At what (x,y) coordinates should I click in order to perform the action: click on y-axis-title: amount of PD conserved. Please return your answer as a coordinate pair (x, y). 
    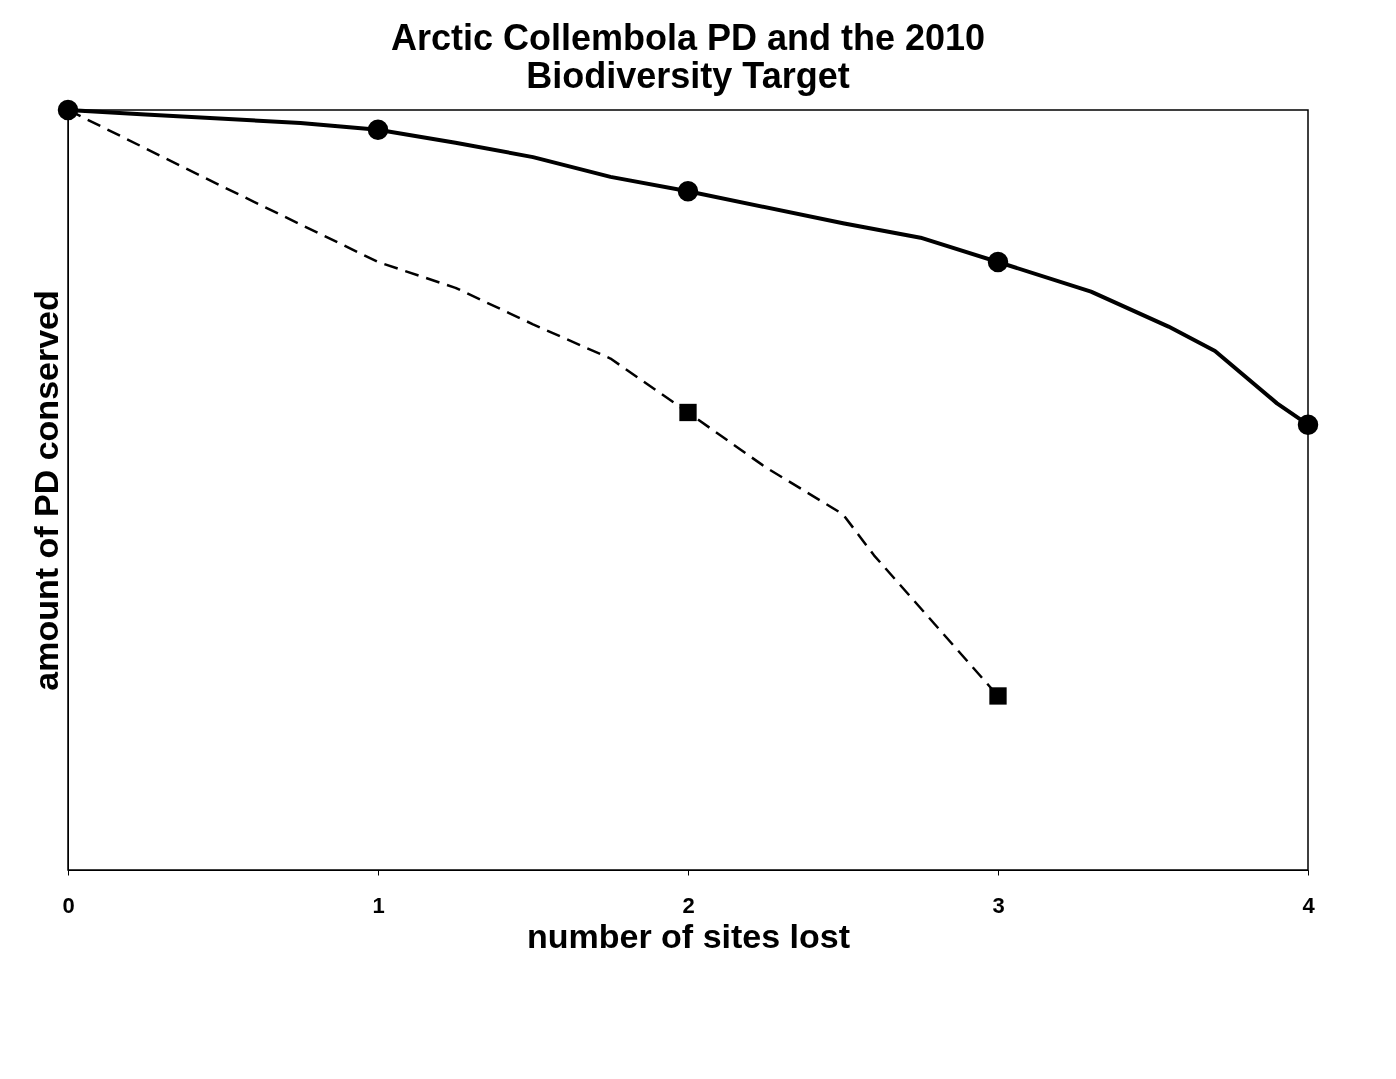
    Looking at the image, I should click on (45, 490).